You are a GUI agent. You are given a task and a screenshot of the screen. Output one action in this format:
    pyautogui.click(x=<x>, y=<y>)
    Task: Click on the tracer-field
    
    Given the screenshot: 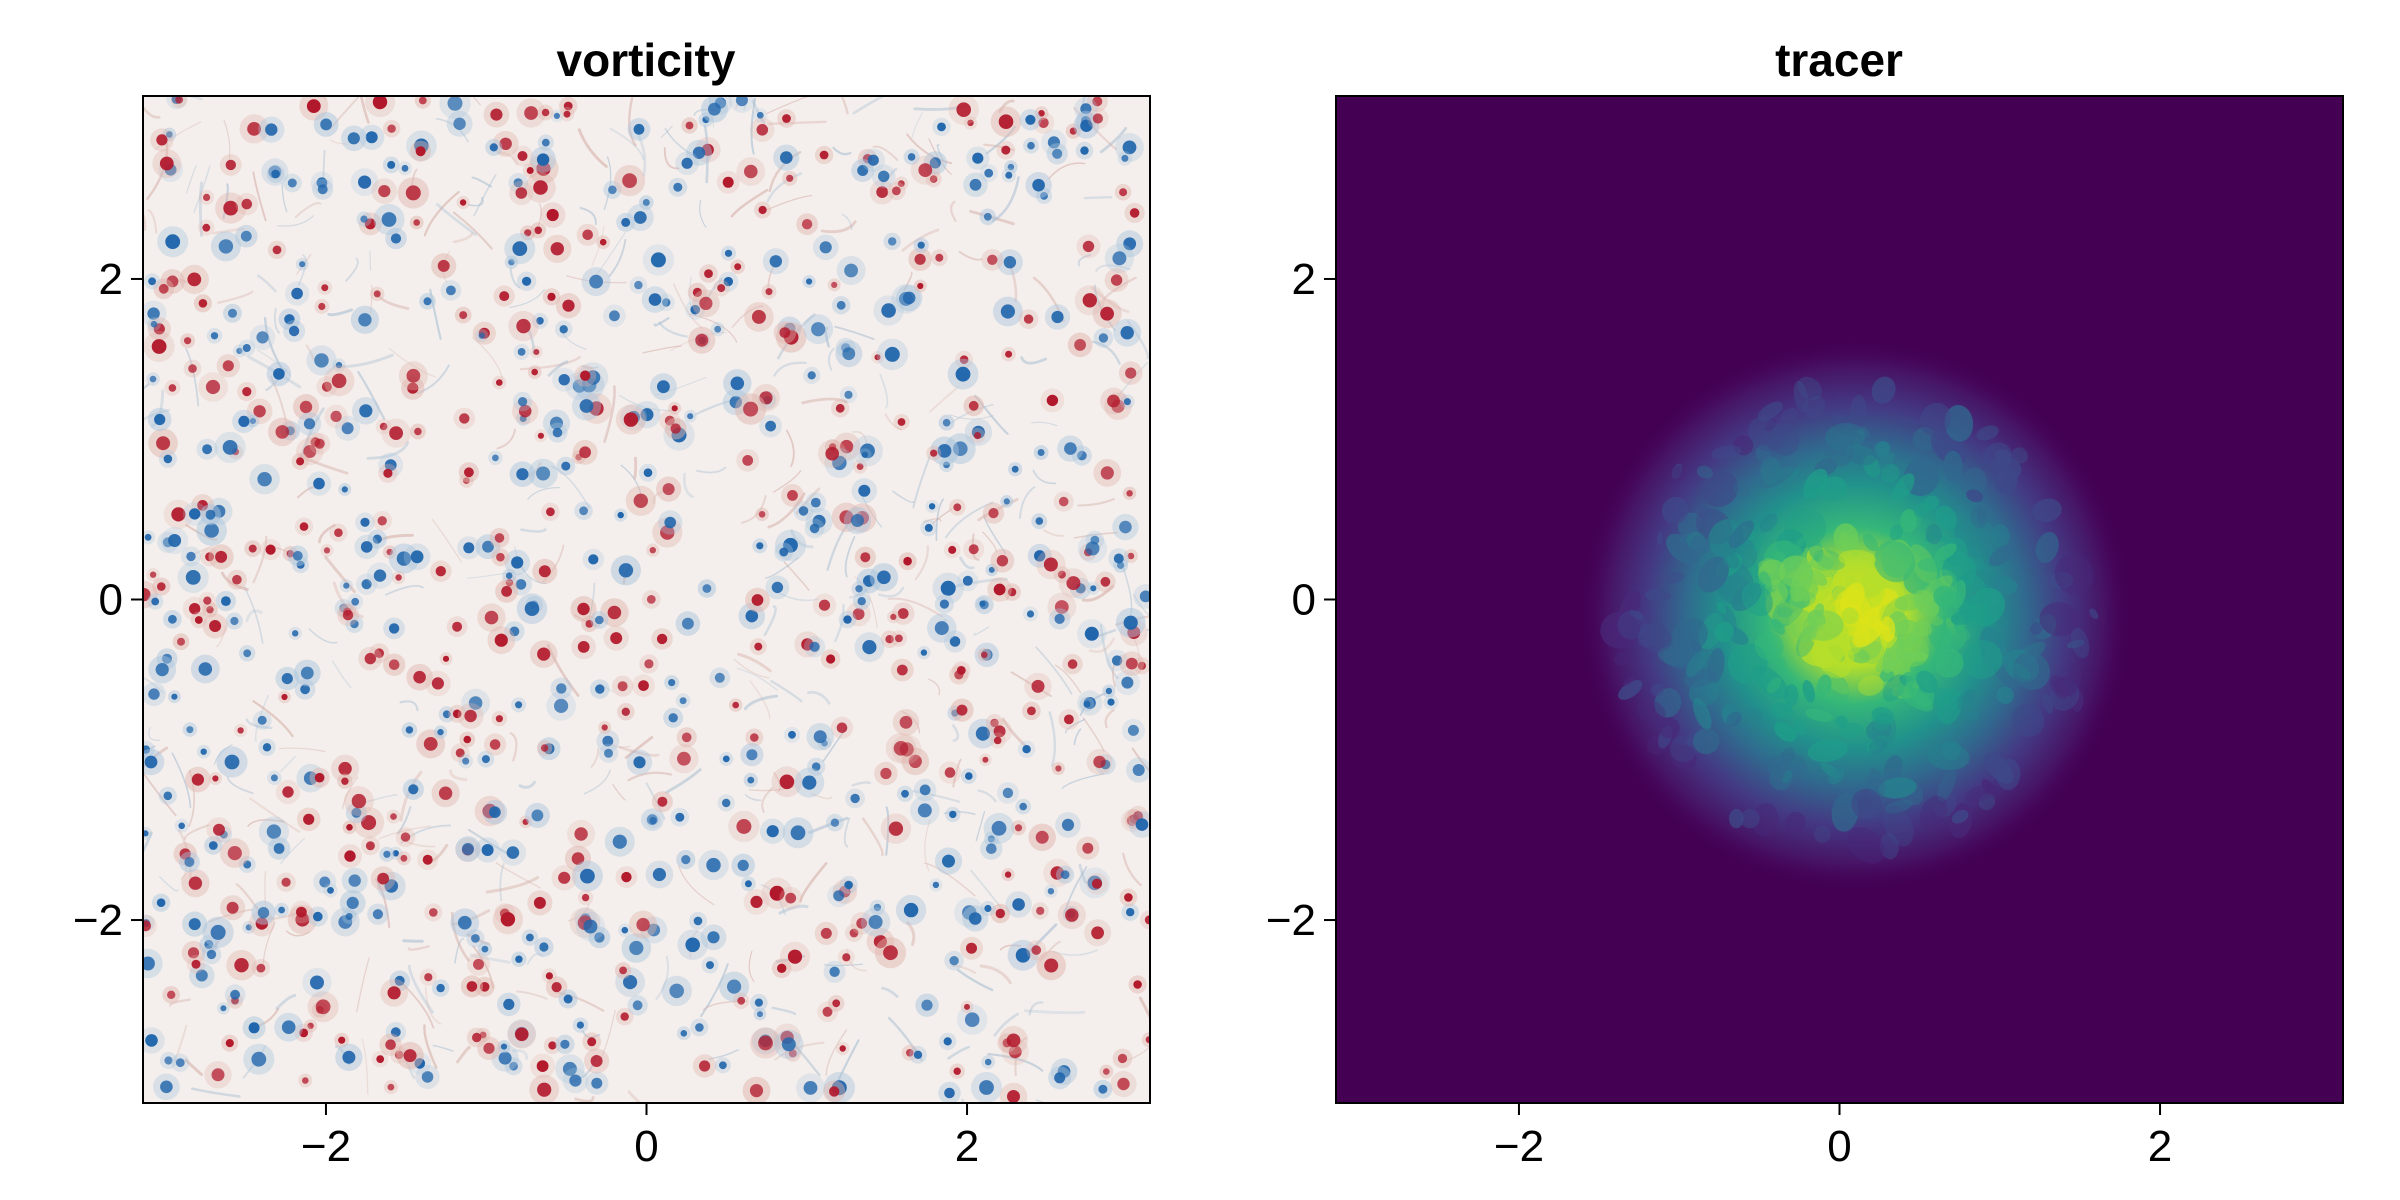 What is the action you would take?
    pyautogui.click(x=1855, y=615)
    